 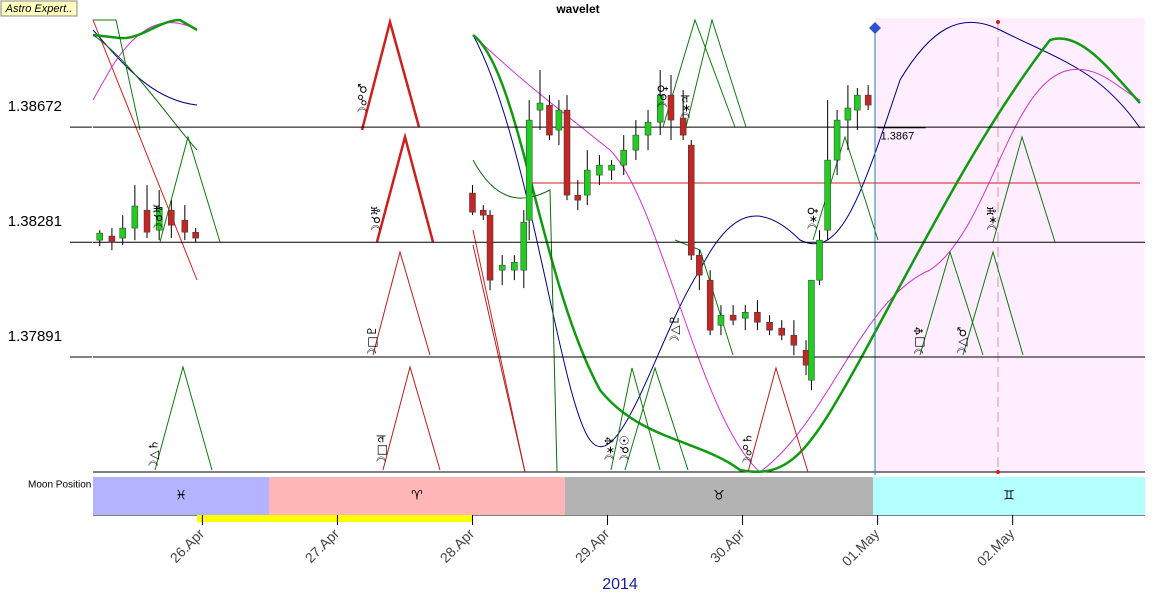 I want to click on moon-sign: ♓, so click(x=181, y=496).